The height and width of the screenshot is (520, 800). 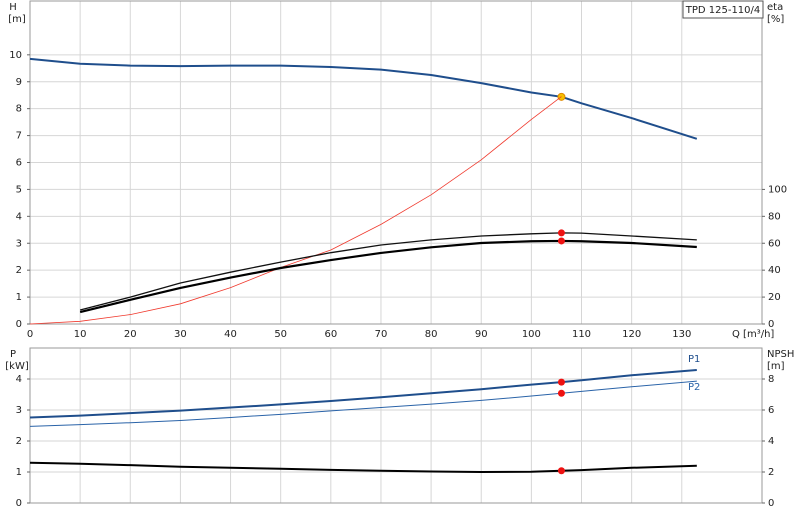 I want to click on x-tick-label: 120, so click(x=631, y=334).